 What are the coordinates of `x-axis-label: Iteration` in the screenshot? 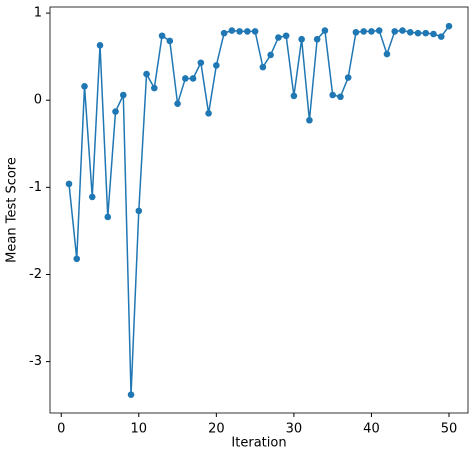 It's located at (258, 443).